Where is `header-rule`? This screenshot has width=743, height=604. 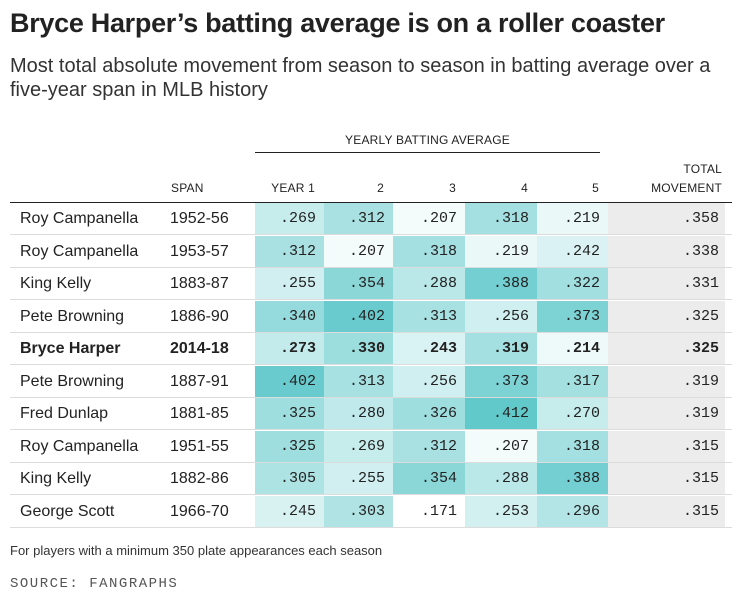
header-rule is located at coordinates (371, 202).